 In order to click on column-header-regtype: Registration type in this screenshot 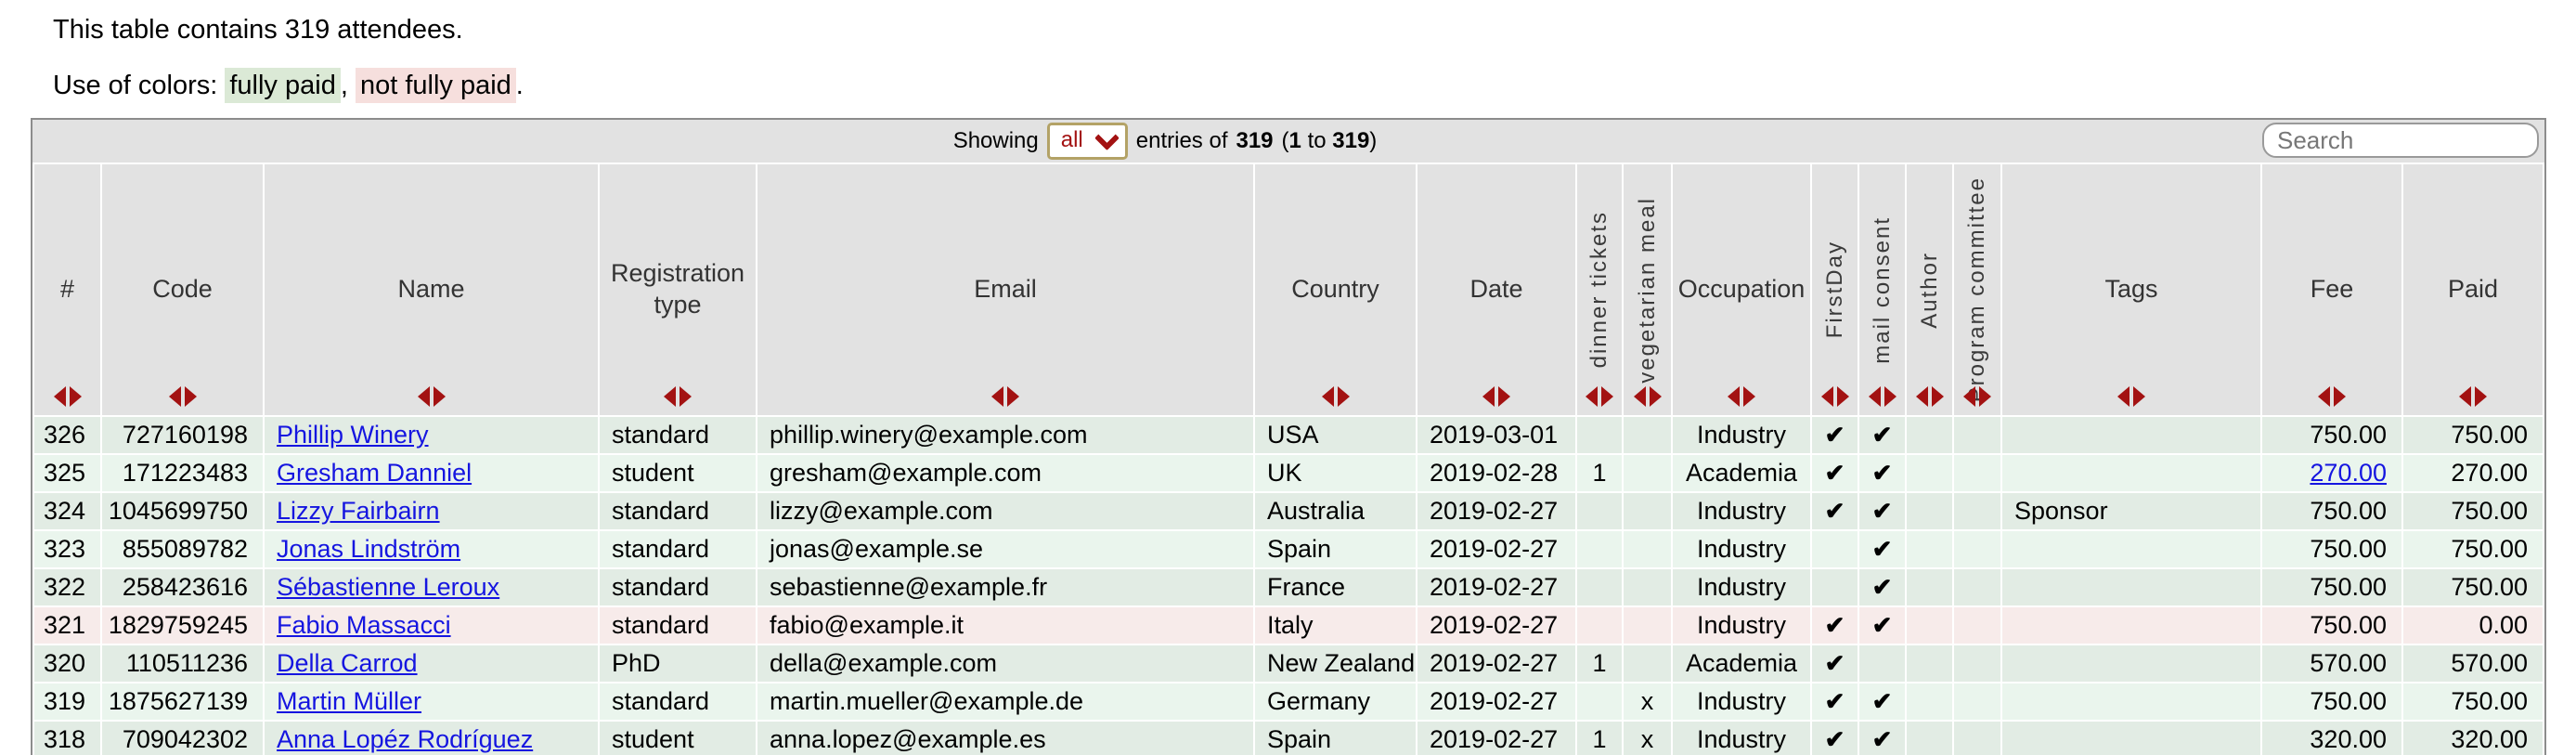, I will do `click(678, 290)`.